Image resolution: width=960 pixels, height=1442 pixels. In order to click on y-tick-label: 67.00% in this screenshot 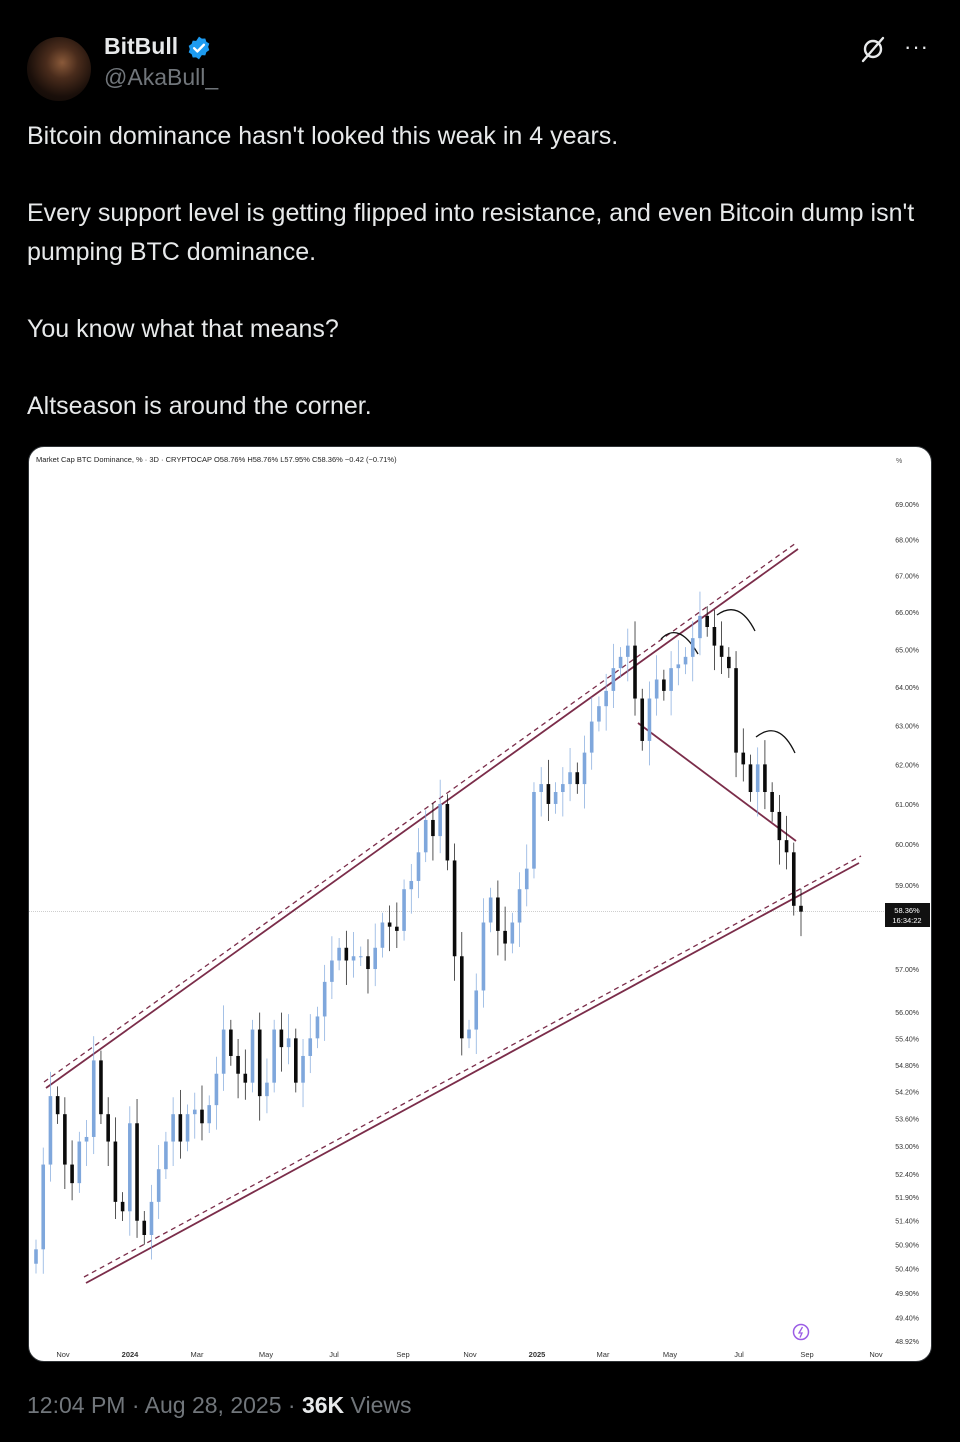, I will do `click(907, 577)`.